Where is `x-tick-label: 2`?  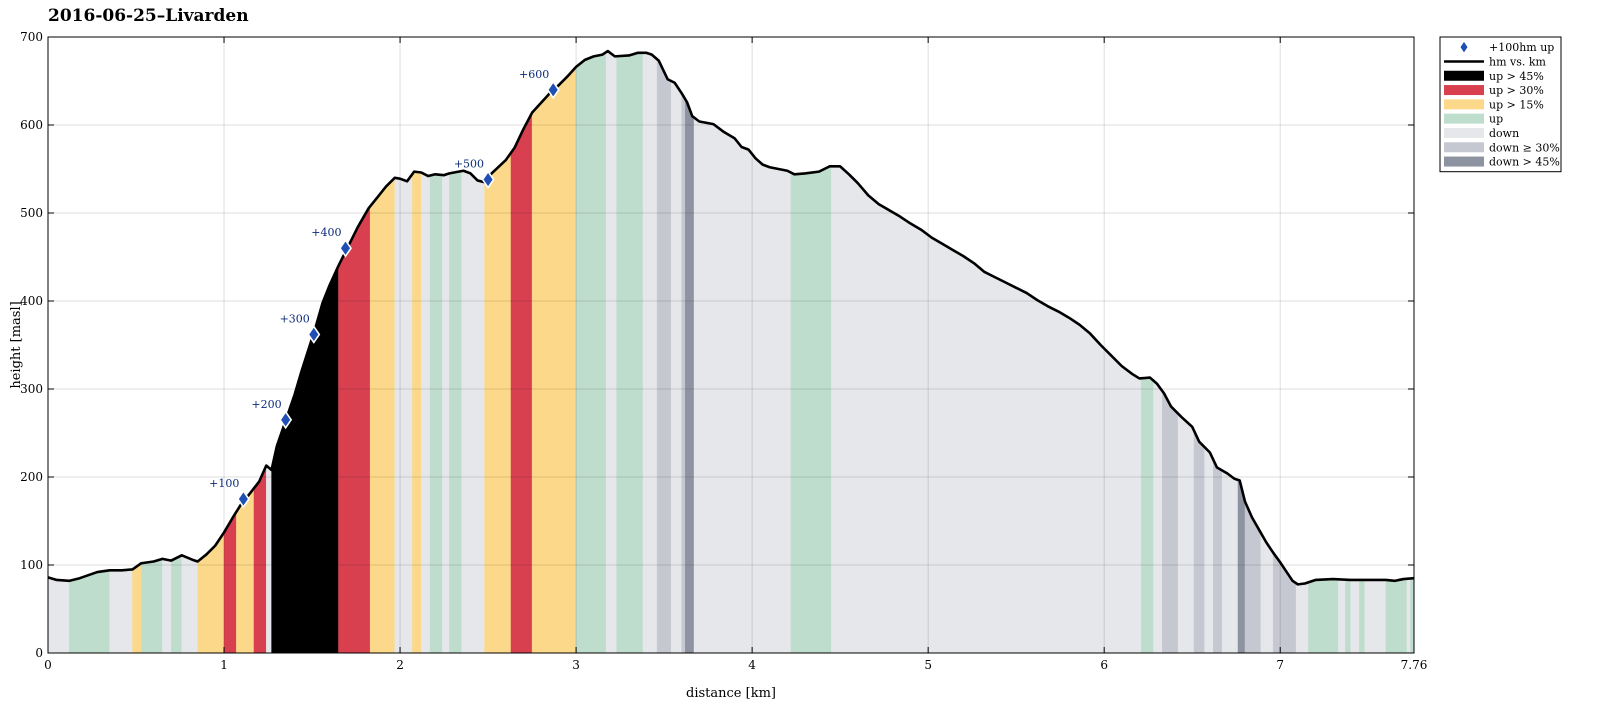
x-tick-label: 2 is located at coordinates (400, 665).